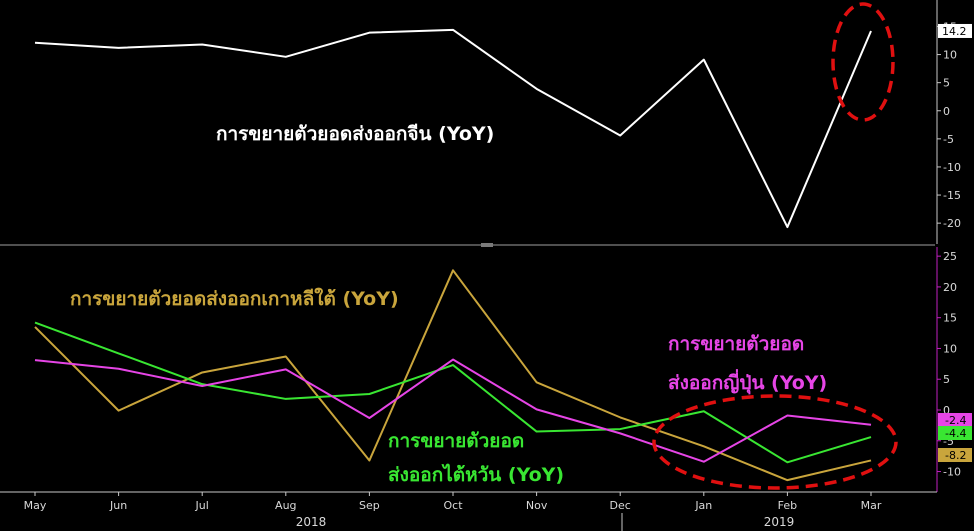  Describe the element at coordinates (871, 505) in the screenshot. I see `x-tick-label: Mar` at that location.